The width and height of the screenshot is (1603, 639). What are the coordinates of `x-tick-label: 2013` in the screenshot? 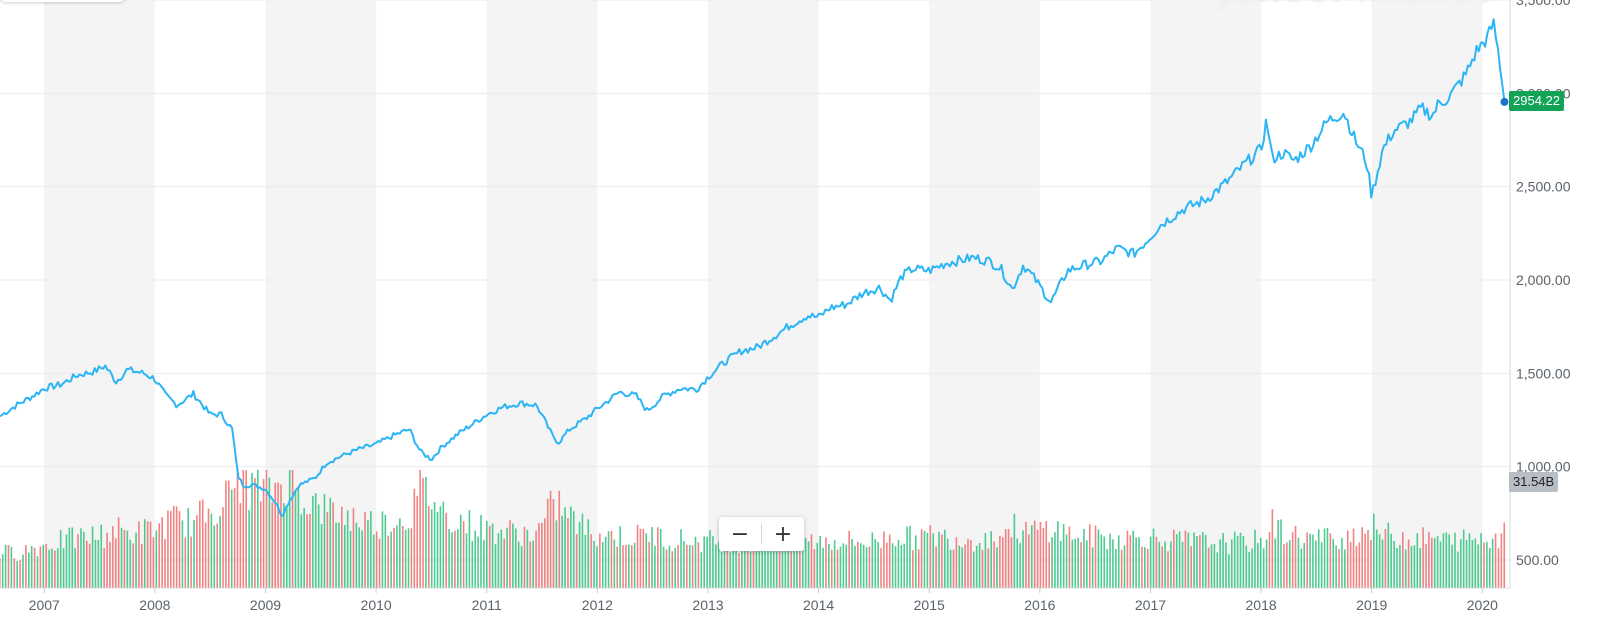 It's located at (707, 605).